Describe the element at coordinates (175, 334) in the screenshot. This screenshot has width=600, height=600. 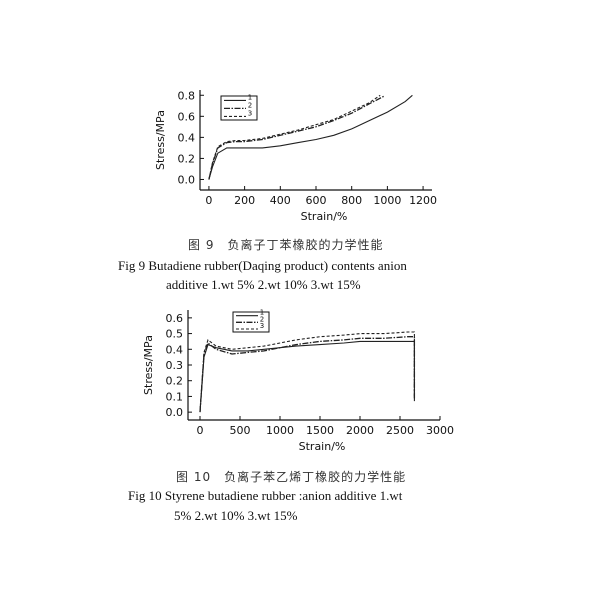
I see `y-tick-label: 0.5` at that location.